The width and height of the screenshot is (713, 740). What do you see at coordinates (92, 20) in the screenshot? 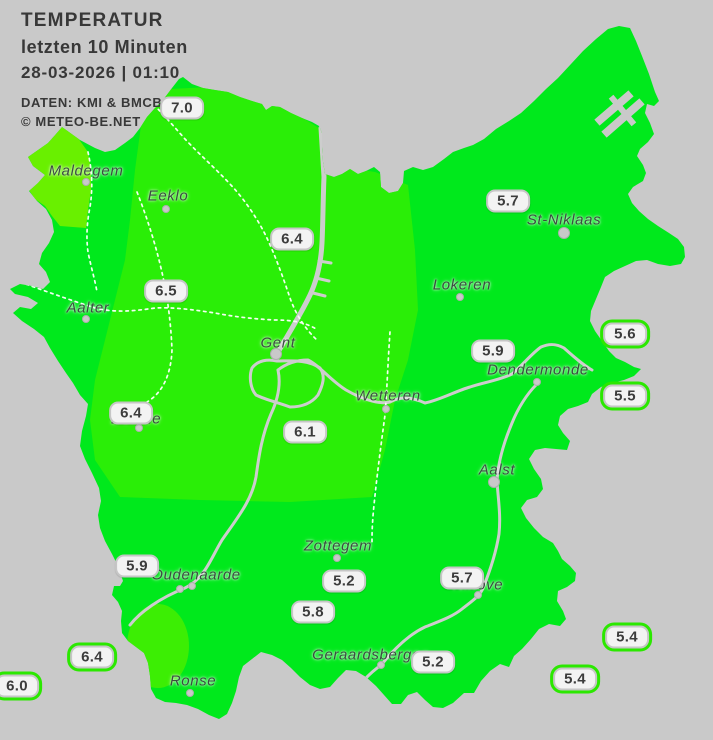
I see `page-title: TEMPERATUR` at bounding box center [92, 20].